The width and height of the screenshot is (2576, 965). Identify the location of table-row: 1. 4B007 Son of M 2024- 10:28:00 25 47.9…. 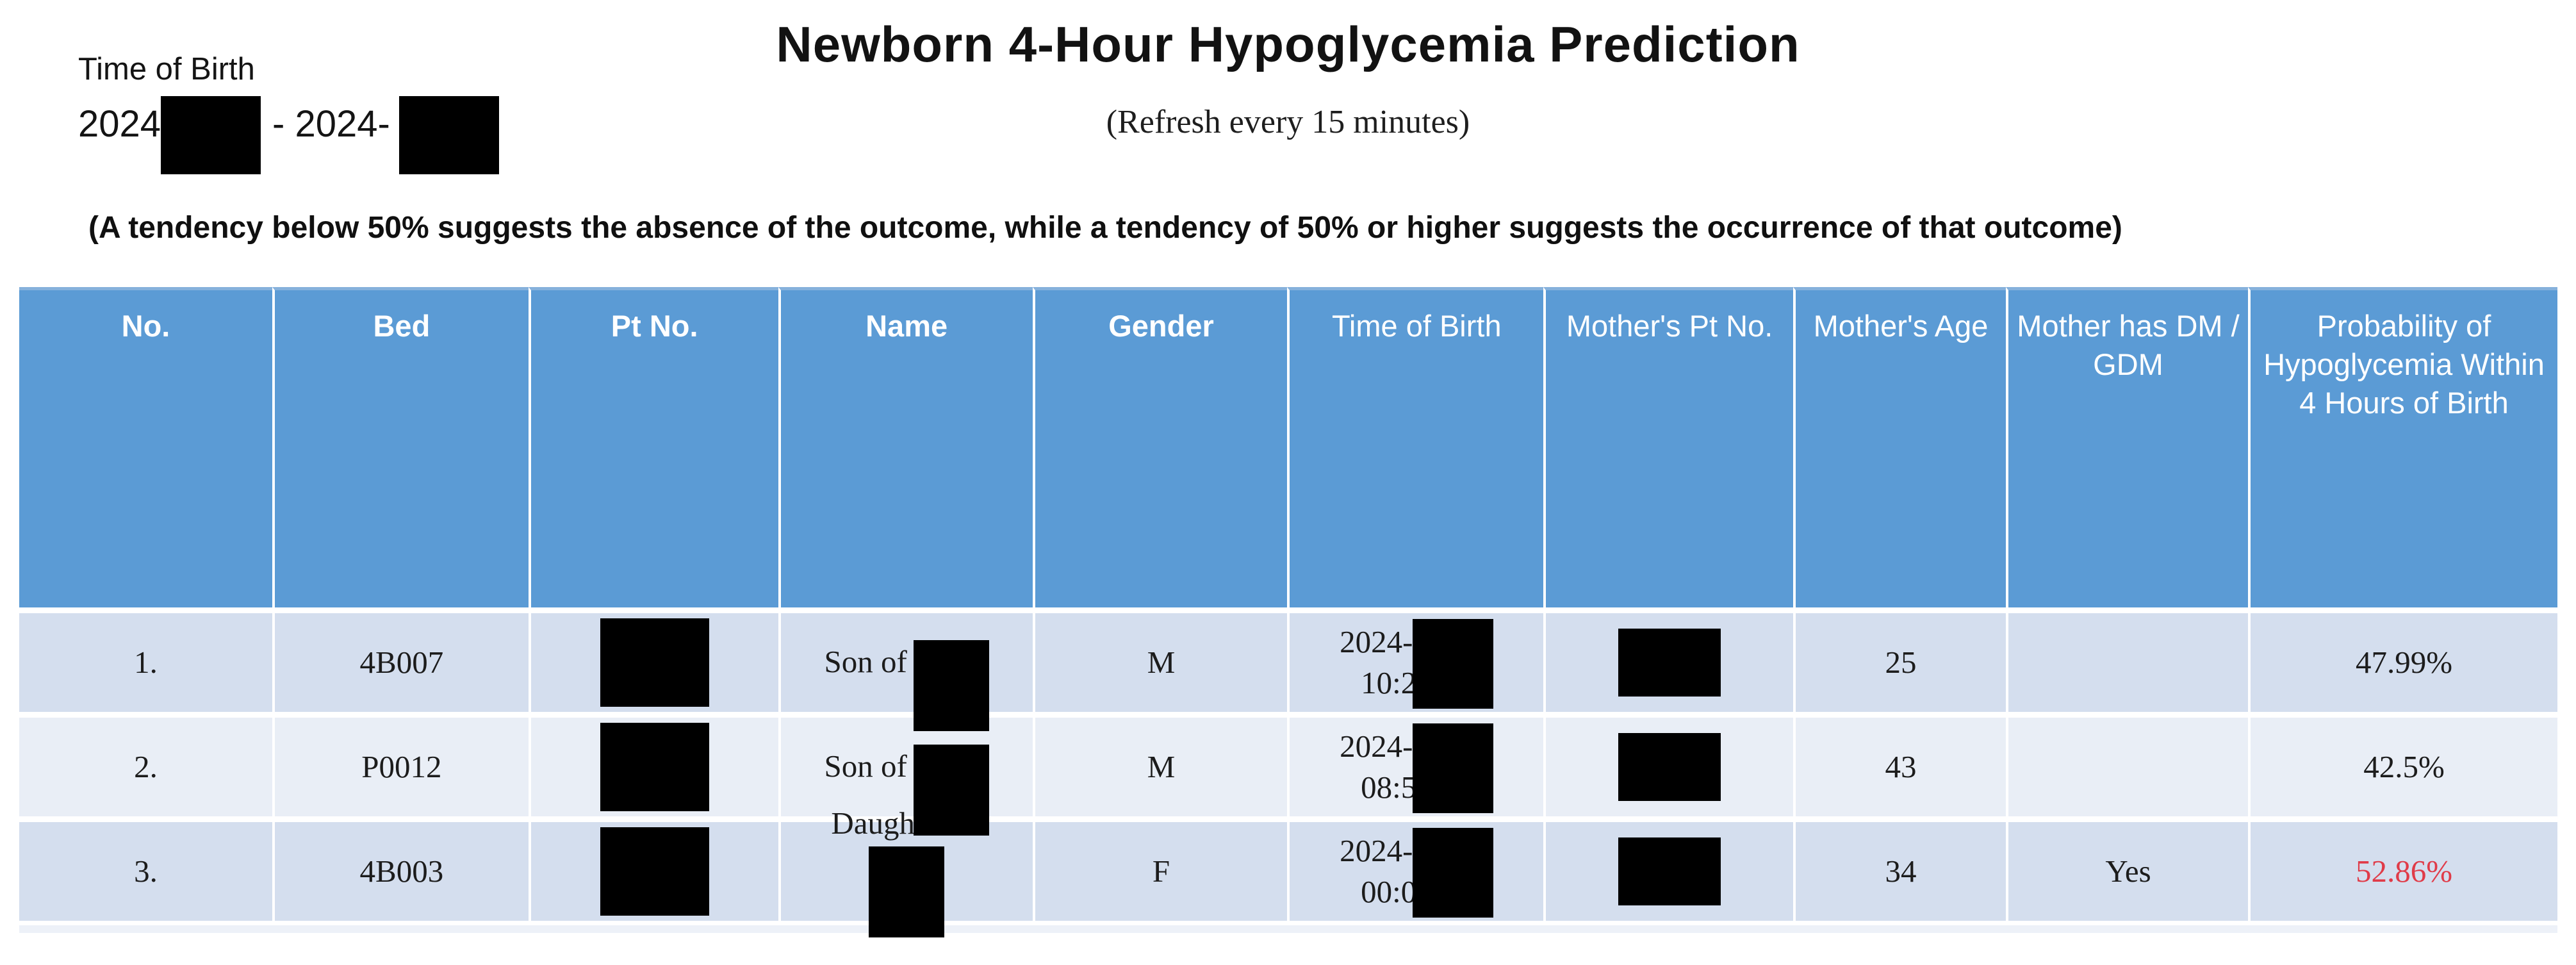
(1288, 669).